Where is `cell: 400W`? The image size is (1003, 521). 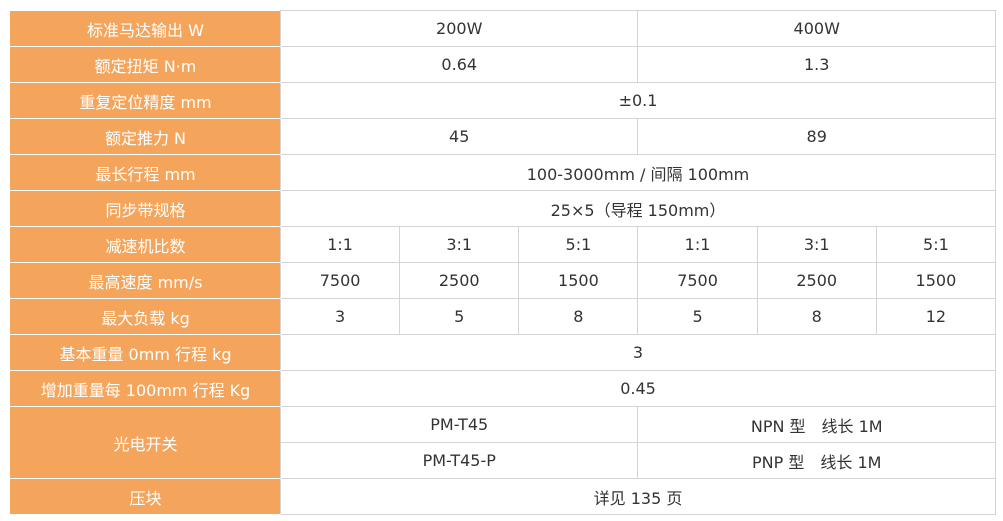 cell: 400W is located at coordinates (816, 28).